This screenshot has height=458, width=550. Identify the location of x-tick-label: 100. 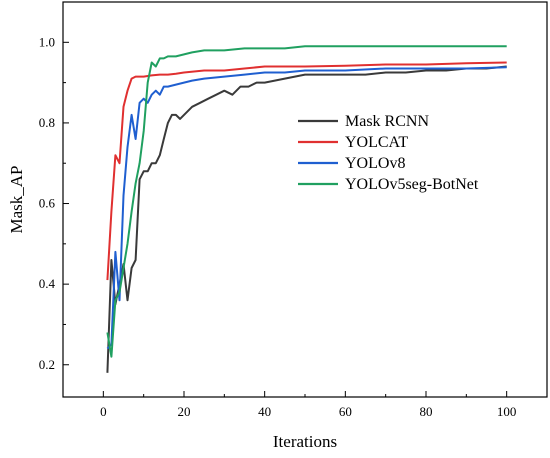
(507, 411).